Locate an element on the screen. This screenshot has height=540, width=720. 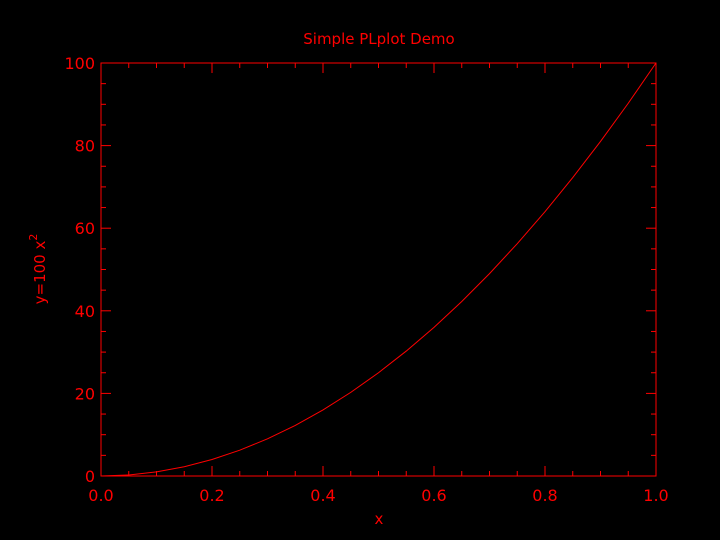
y-axis-label-superscript: 2 is located at coordinates (33, 237).